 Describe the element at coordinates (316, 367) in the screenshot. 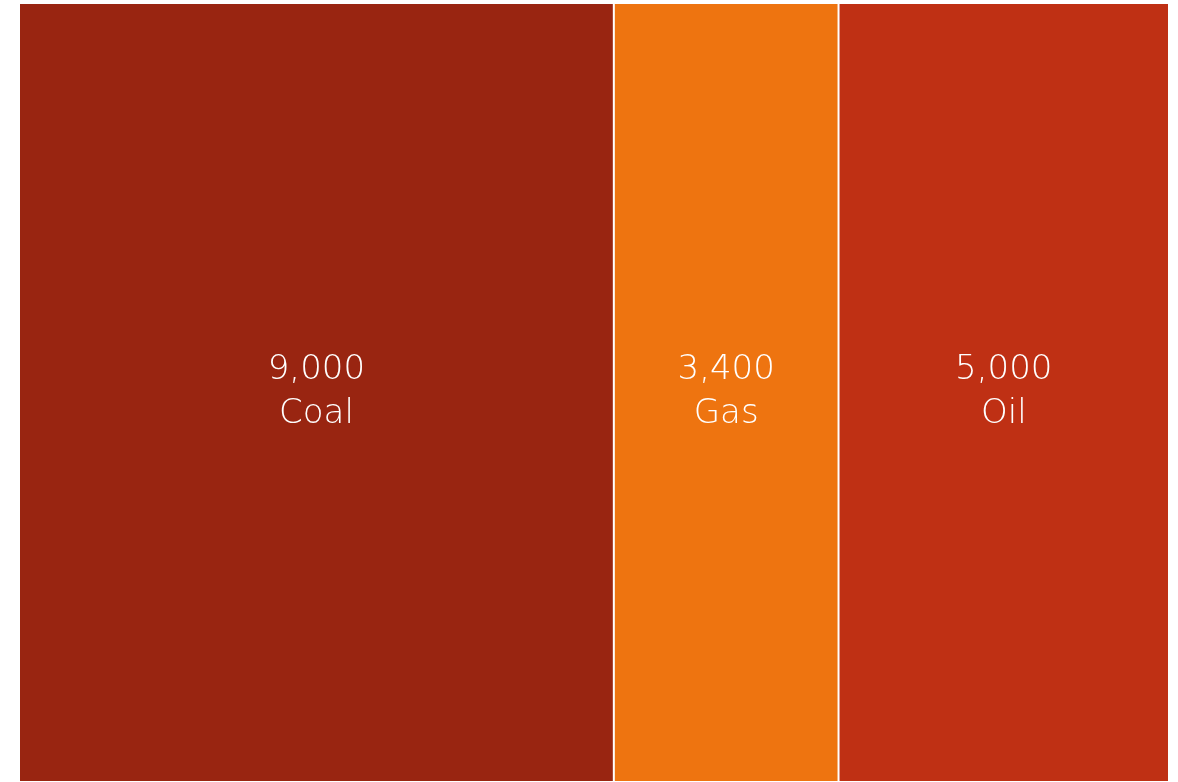

I see `data-label: 9,000` at that location.